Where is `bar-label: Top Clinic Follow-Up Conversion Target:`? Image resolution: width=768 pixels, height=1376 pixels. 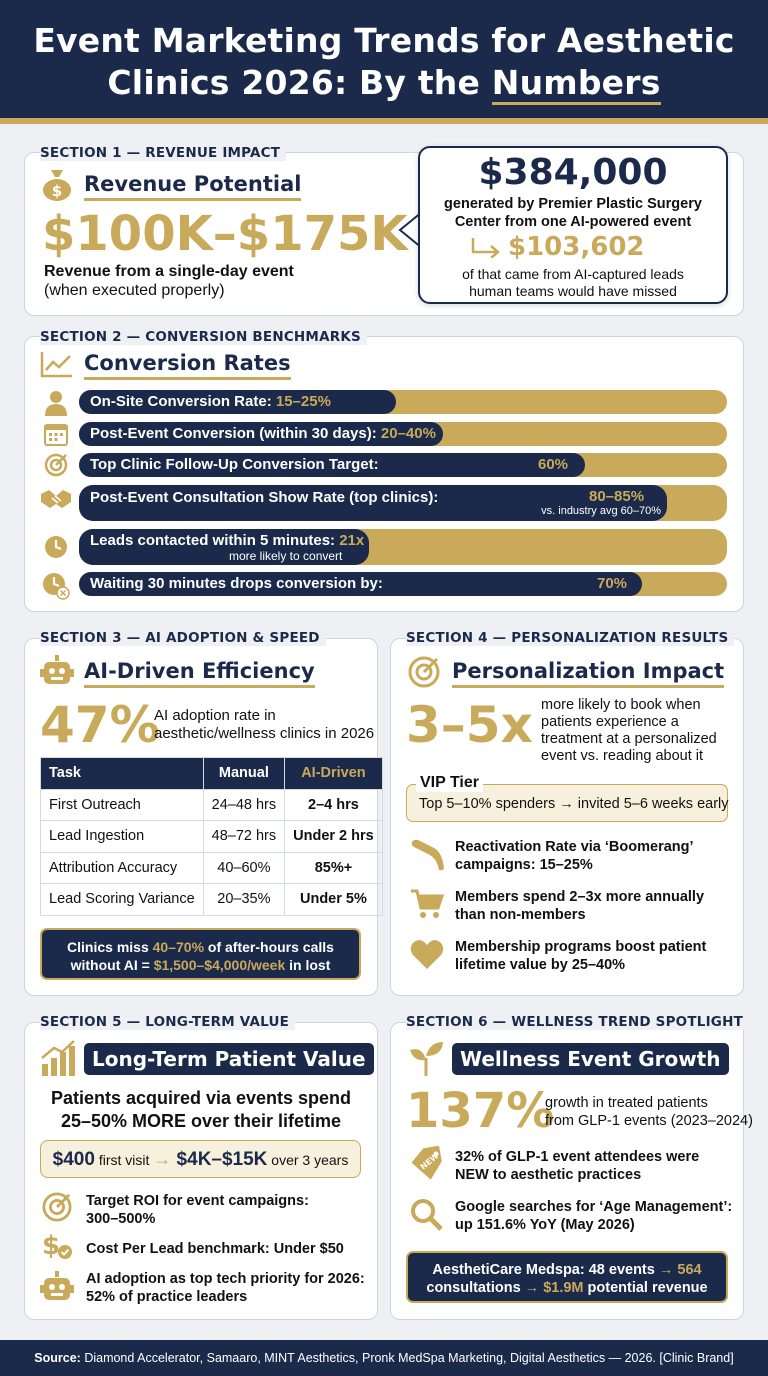 bar-label: Top Clinic Follow-Up Conversion Target: is located at coordinates (234, 464).